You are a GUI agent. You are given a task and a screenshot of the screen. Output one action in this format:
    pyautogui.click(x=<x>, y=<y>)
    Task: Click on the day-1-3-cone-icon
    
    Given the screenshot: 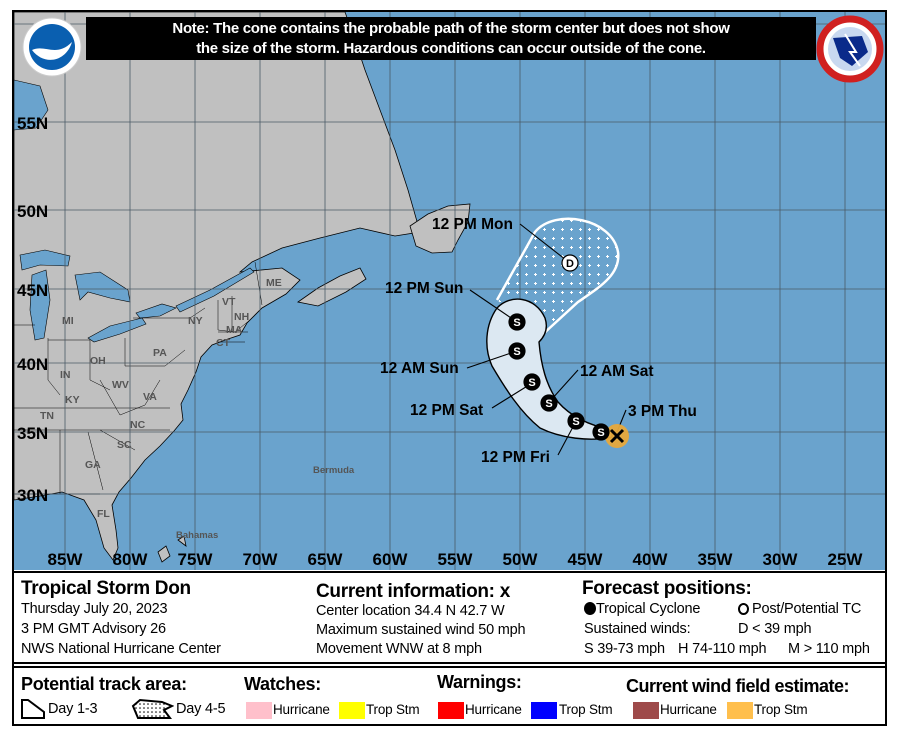 What is the action you would take?
    pyautogui.click(x=33, y=709)
    